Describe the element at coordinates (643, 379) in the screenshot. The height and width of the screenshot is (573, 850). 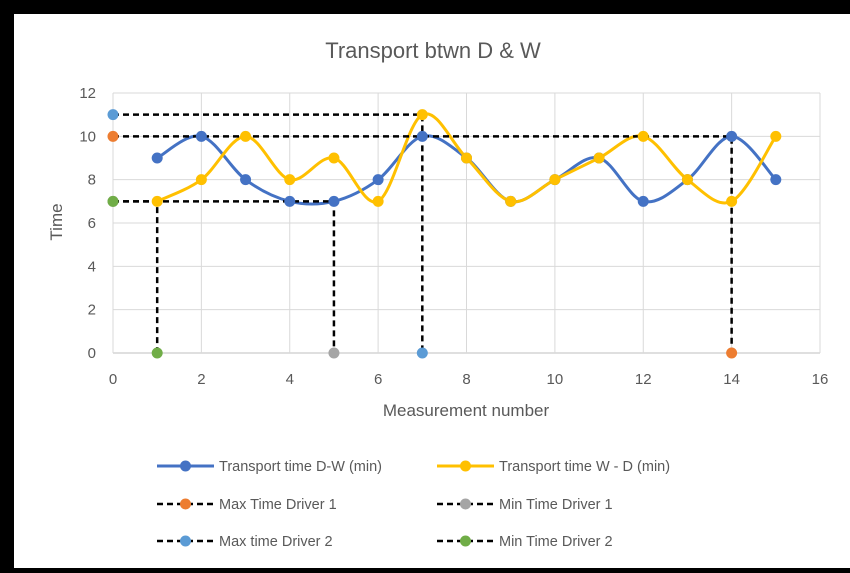
I see `x-tick-label: 12` at that location.